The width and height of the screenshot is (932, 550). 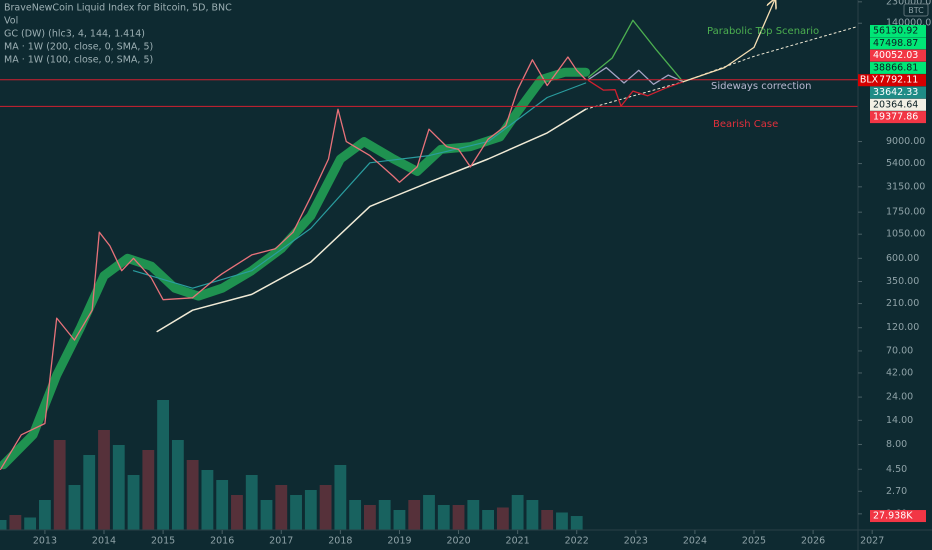 What do you see at coordinates (104, 541) in the screenshot?
I see `x-tick-label: 2014` at bounding box center [104, 541].